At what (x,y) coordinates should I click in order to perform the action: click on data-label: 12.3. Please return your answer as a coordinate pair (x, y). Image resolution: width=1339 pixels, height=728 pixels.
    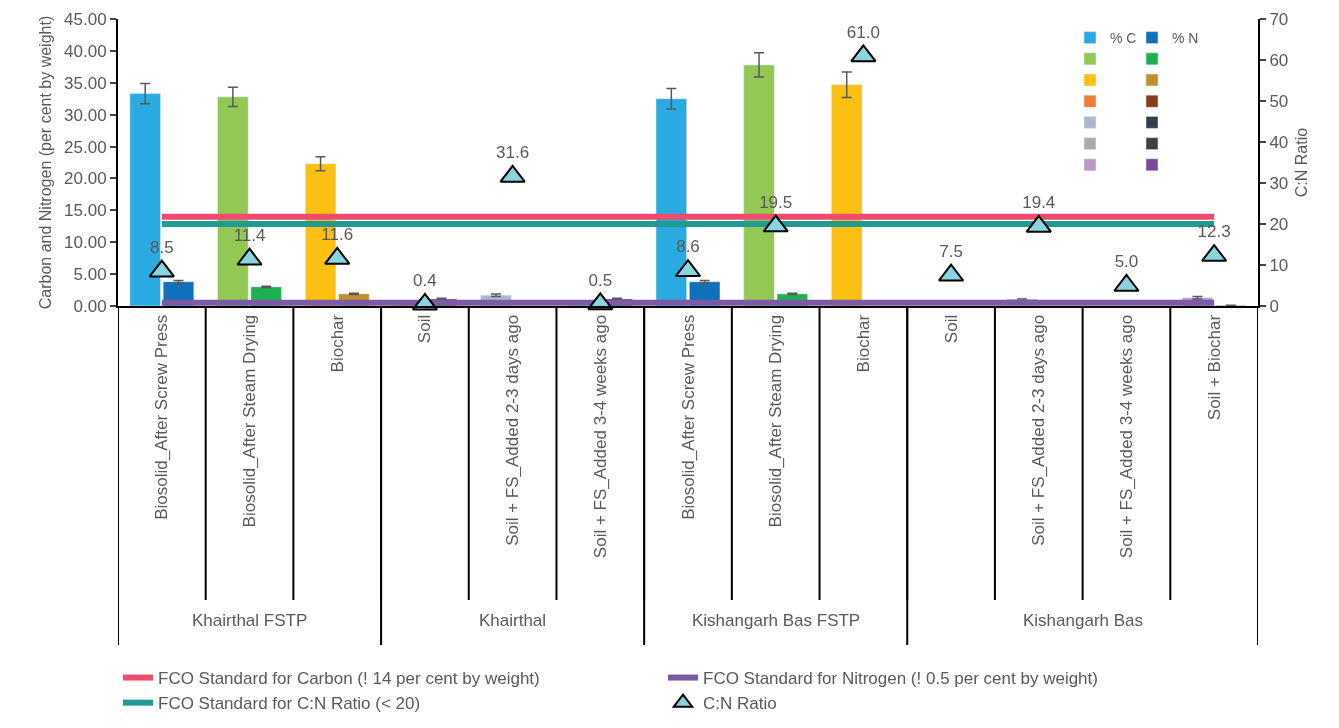
    Looking at the image, I should click on (1214, 232).